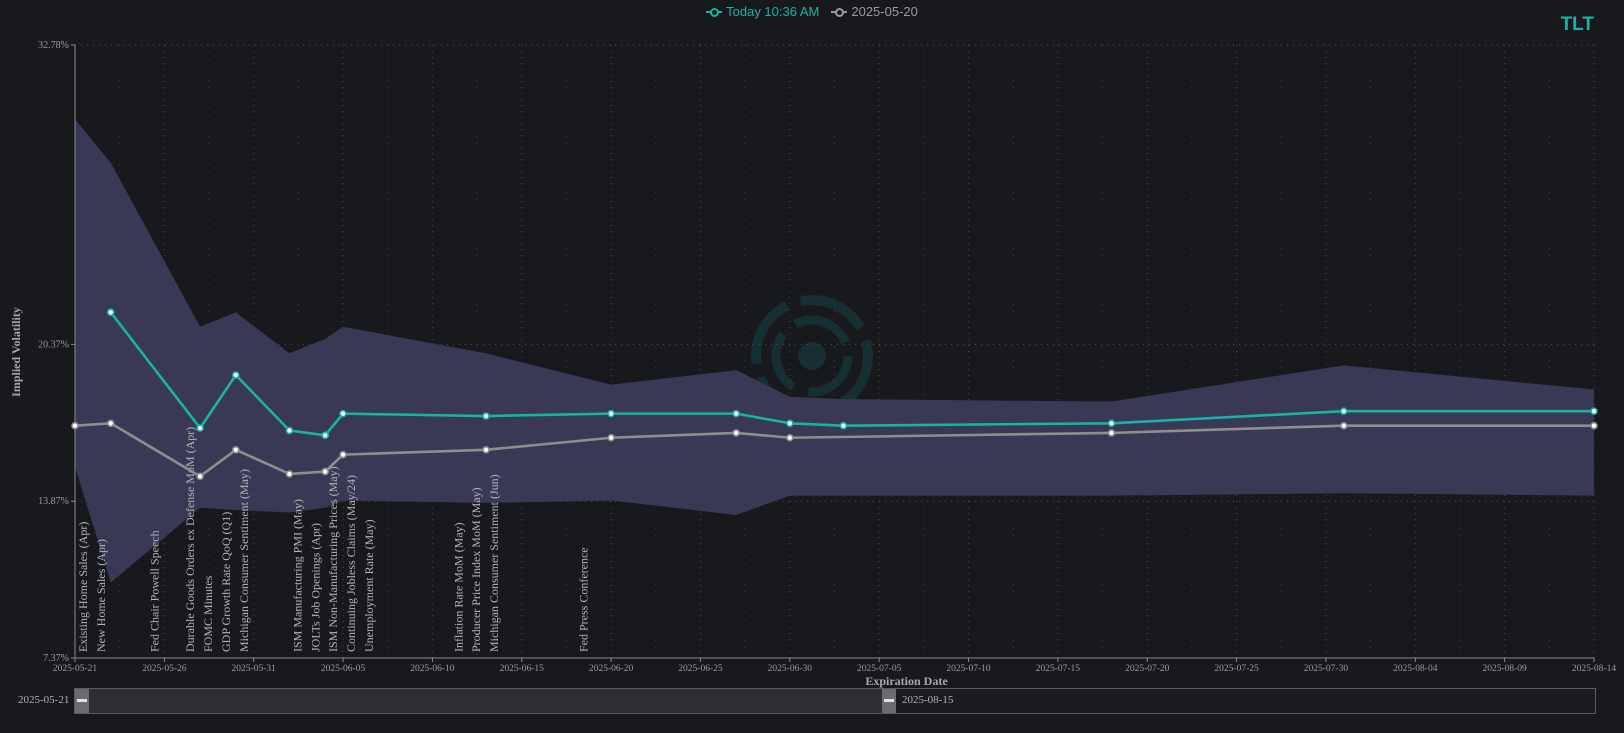 The width and height of the screenshot is (1624, 733). Describe the element at coordinates (889, 701) in the screenshot. I see `slider-right-handle` at that location.